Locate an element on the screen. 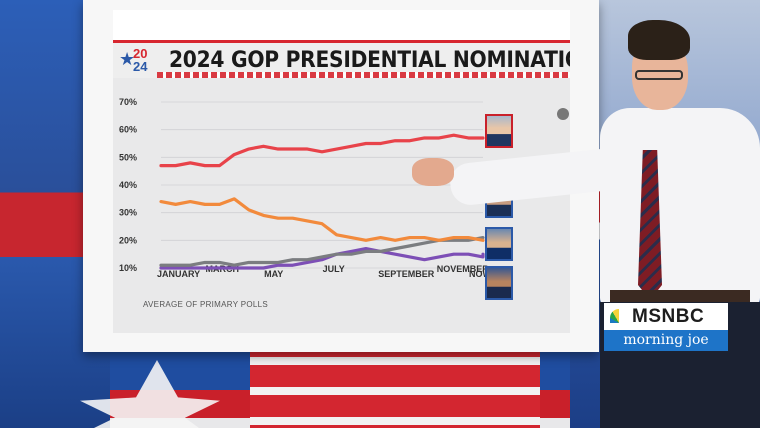 This screenshot has width=760, height=428. series-line-desantis is located at coordinates (322, 219).